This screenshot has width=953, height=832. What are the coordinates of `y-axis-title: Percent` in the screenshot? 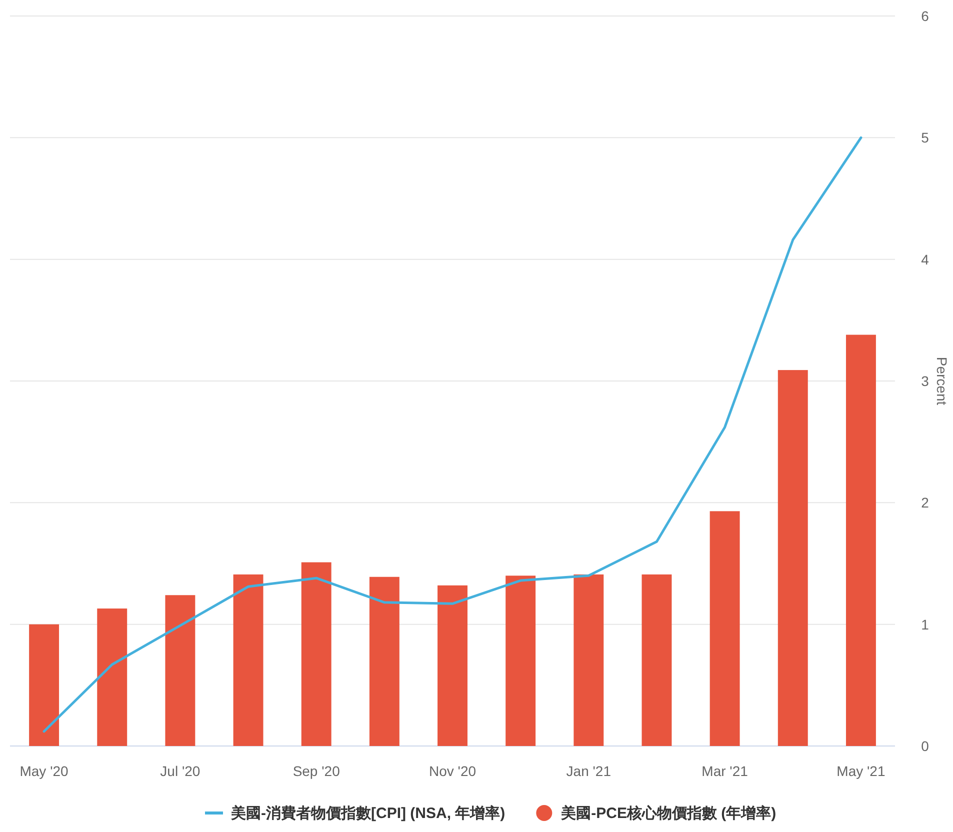 It's located at (942, 381).